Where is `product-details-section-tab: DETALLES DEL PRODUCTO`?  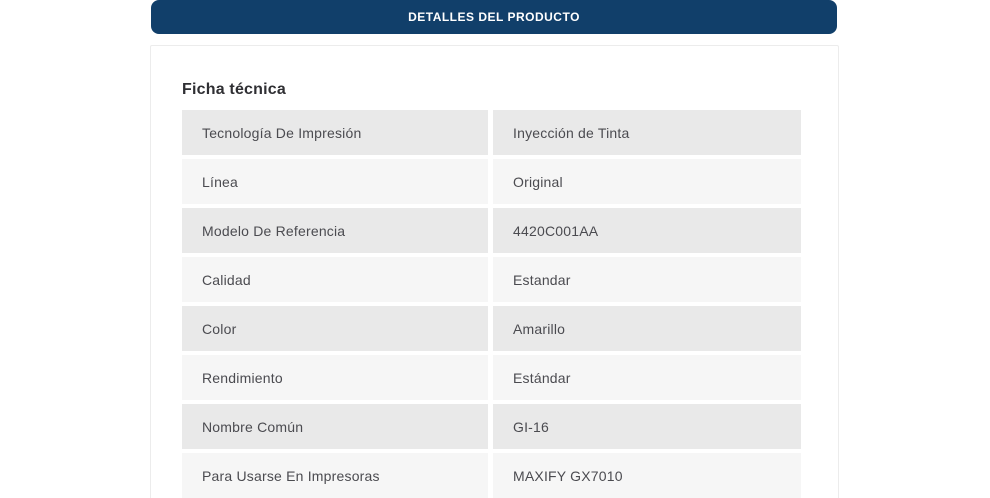
product-details-section-tab: DETALLES DEL PRODUCTO is located at coordinates (494, 17).